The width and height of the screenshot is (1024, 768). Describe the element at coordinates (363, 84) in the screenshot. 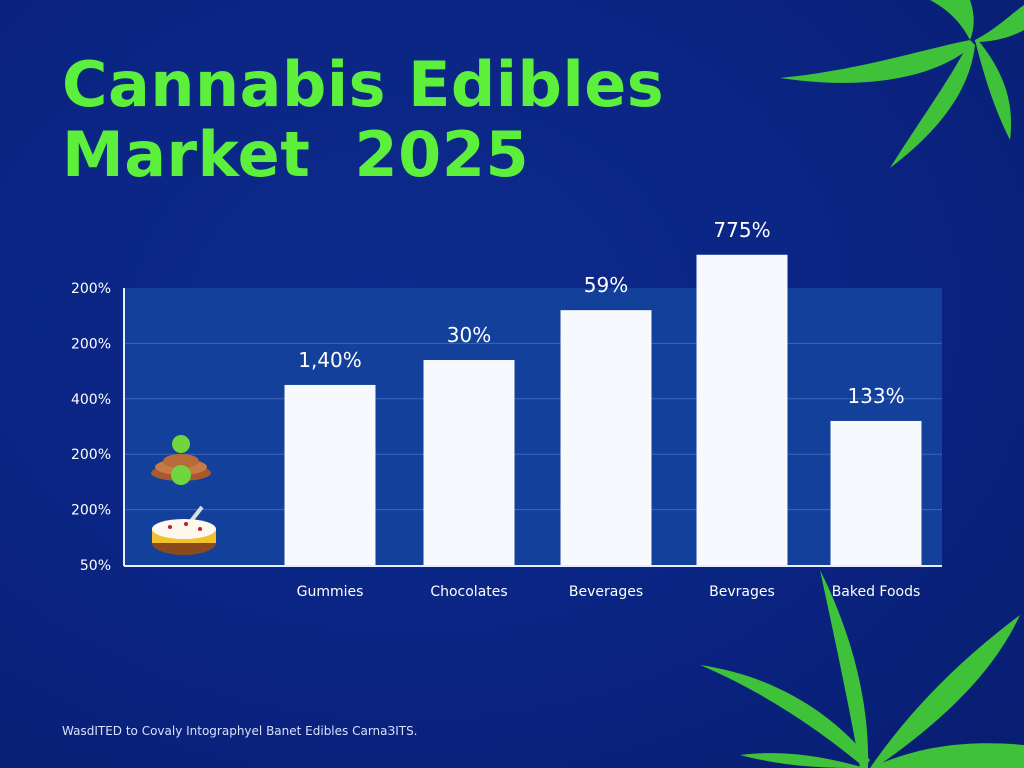

I see `title-line-1: Cannabis Edibles` at that location.